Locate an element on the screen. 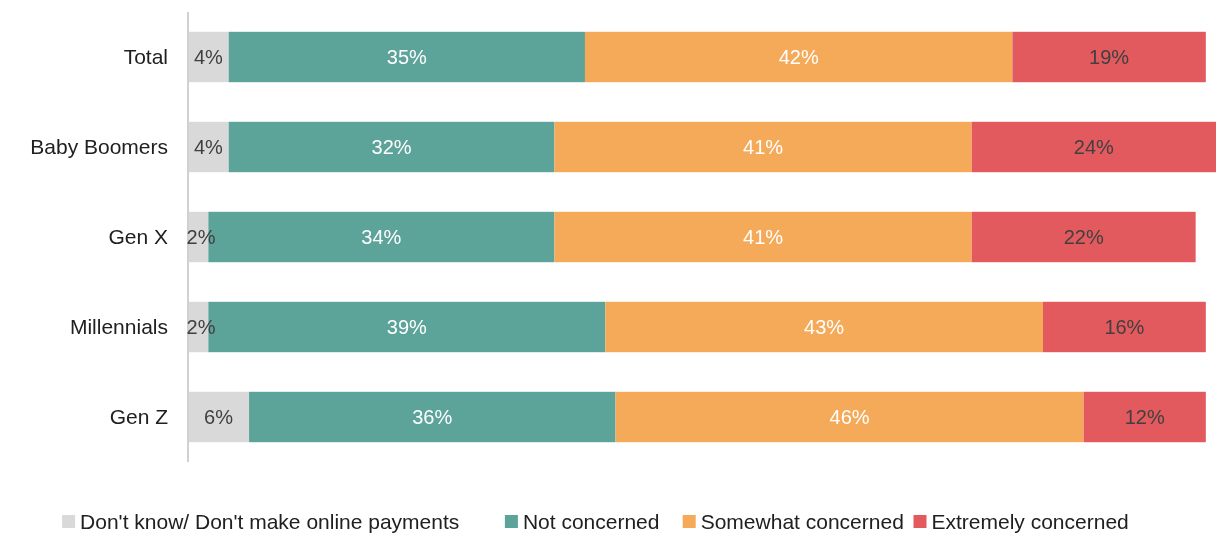 The image size is (1217, 541). data-label: 39% is located at coordinates (407, 327).